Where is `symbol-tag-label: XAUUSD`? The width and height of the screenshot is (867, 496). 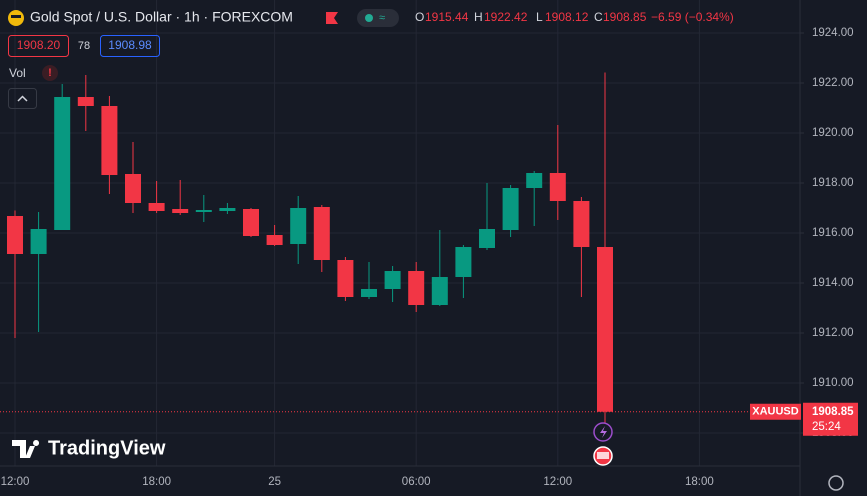 symbol-tag-label: XAUUSD is located at coordinates (775, 412).